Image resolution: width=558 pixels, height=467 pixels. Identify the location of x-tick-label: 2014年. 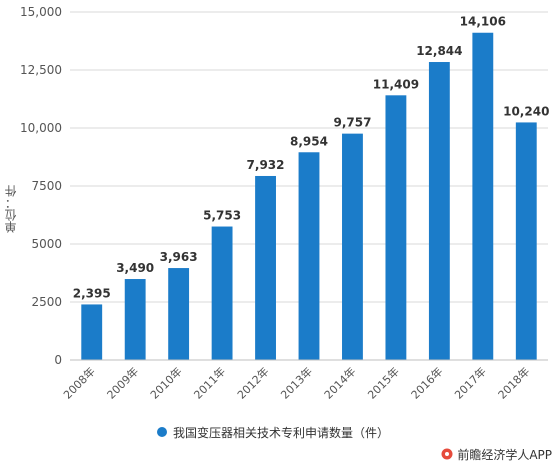
(339, 382).